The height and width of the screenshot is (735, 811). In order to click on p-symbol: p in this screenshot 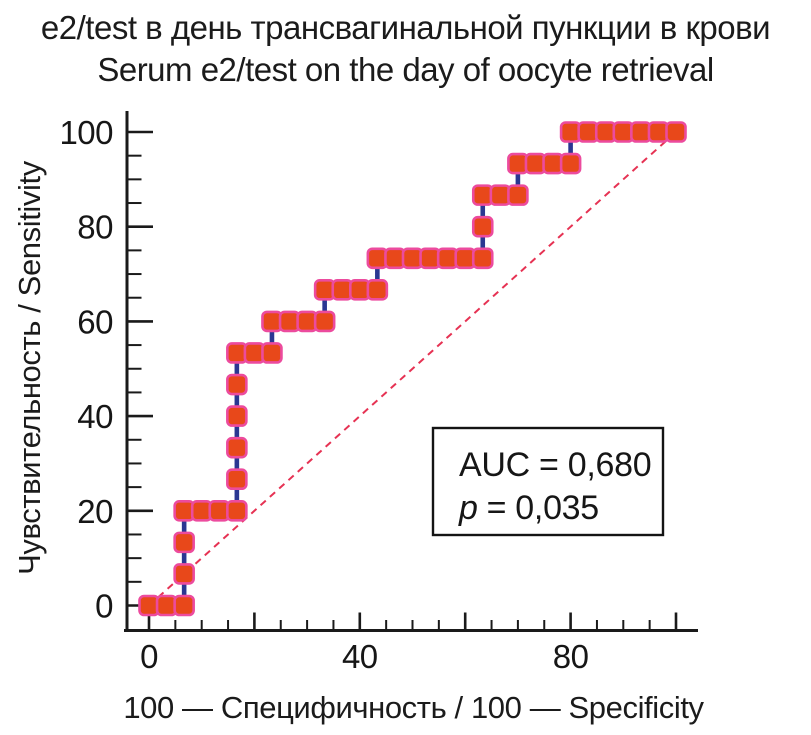, I will do `click(468, 508)`.